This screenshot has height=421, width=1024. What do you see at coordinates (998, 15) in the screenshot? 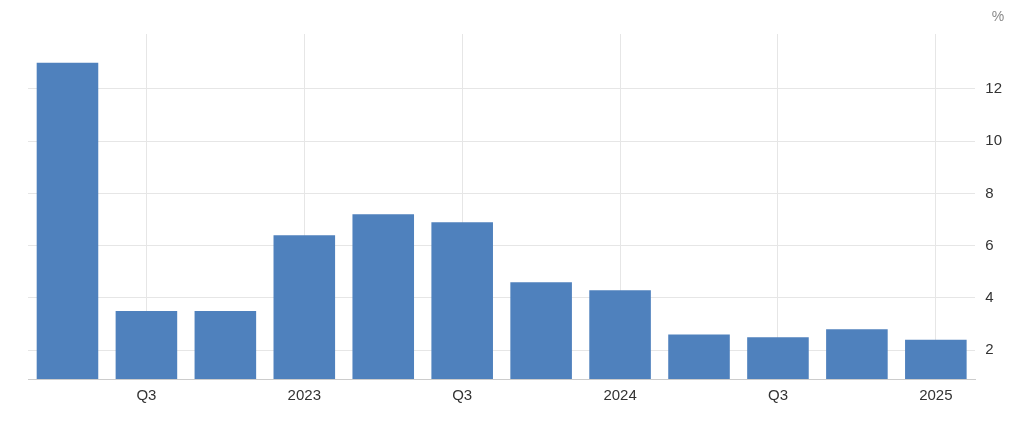
I see `y-axis-title: %` at bounding box center [998, 15].